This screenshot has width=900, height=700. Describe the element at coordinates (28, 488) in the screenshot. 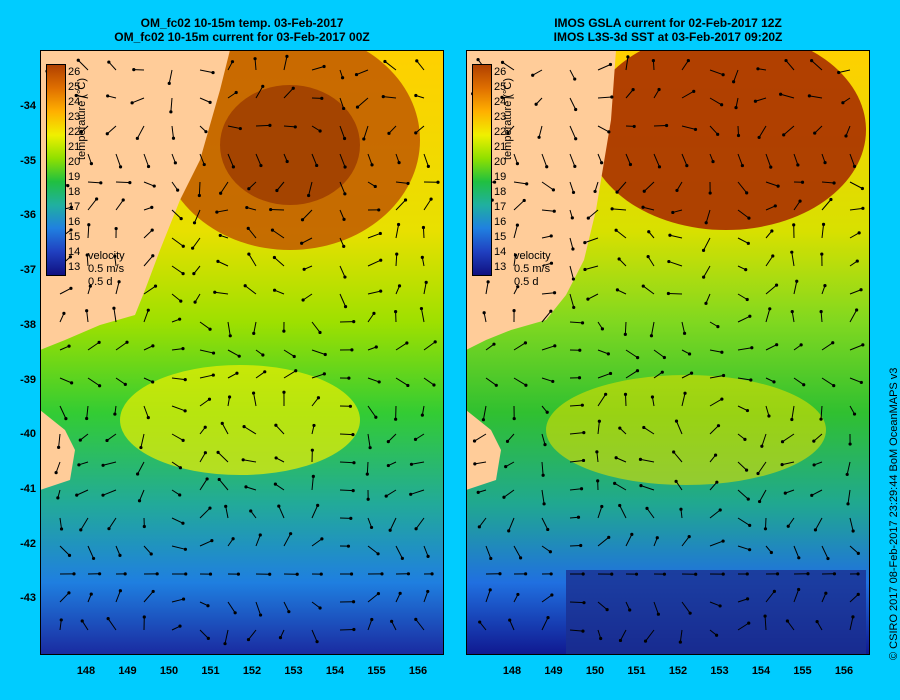

I see `y-tick-label: -41` at that location.